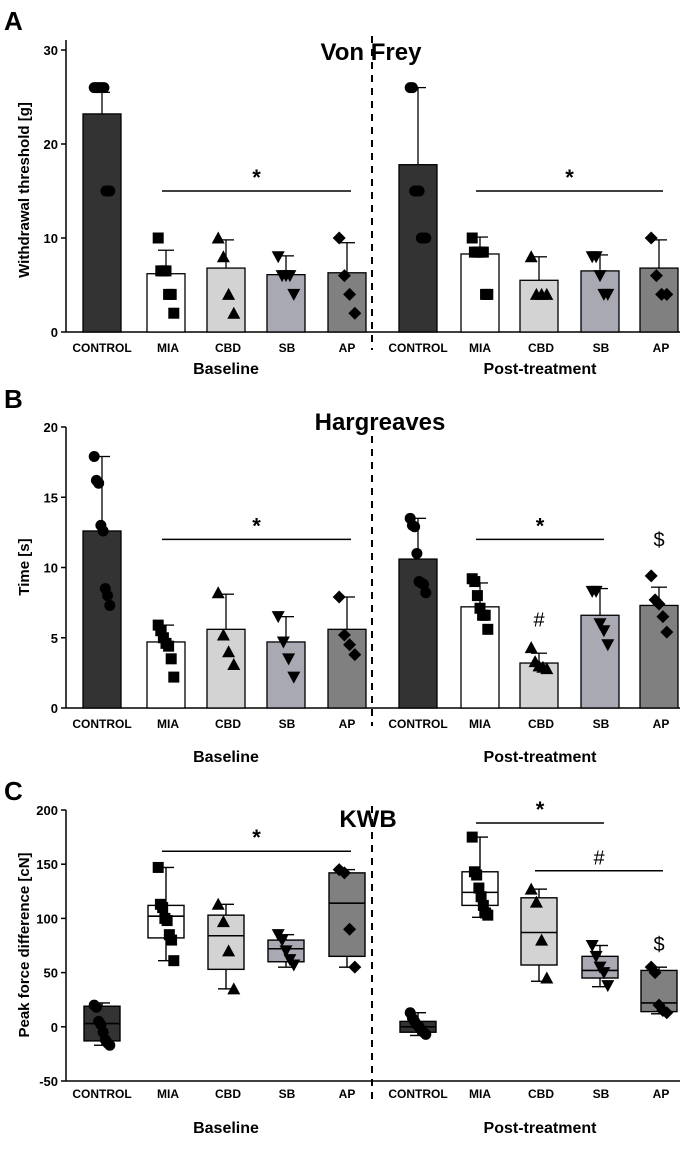 Image resolution: width=697 pixels, height=1149 pixels. What do you see at coordinates (601, 348) in the screenshot?
I see `panel-a-category-label: SB` at bounding box center [601, 348].